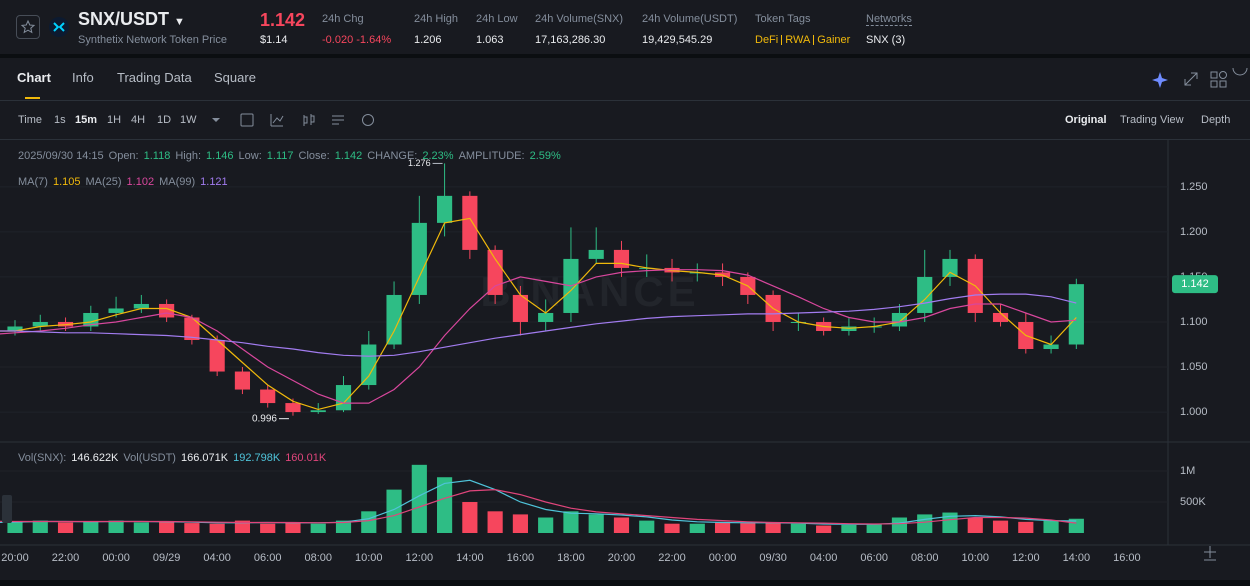  What do you see at coordinates (306, 458) in the screenshot?
I see `vol-ma-value: 160.01K` at bounding box center [306, 458].